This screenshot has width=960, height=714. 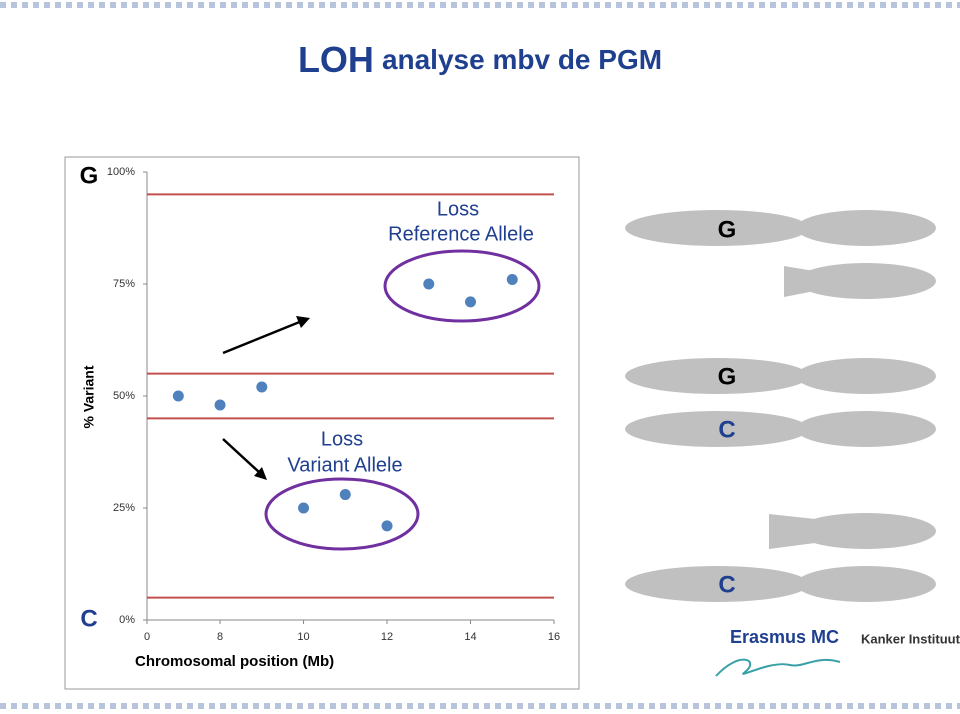 I want to click on y-axis-label: % Variant, so click(x=89, y=396).